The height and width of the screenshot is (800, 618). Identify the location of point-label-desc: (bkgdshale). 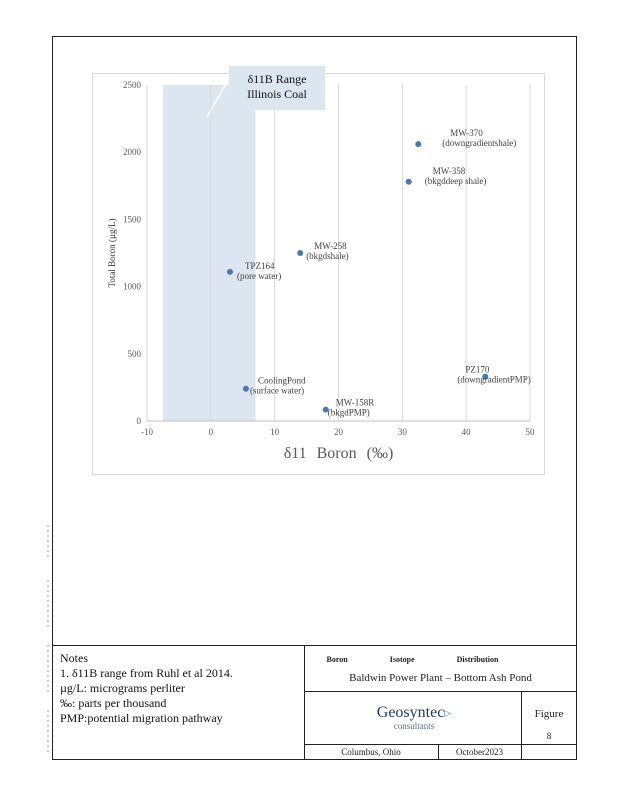
(327, 256).